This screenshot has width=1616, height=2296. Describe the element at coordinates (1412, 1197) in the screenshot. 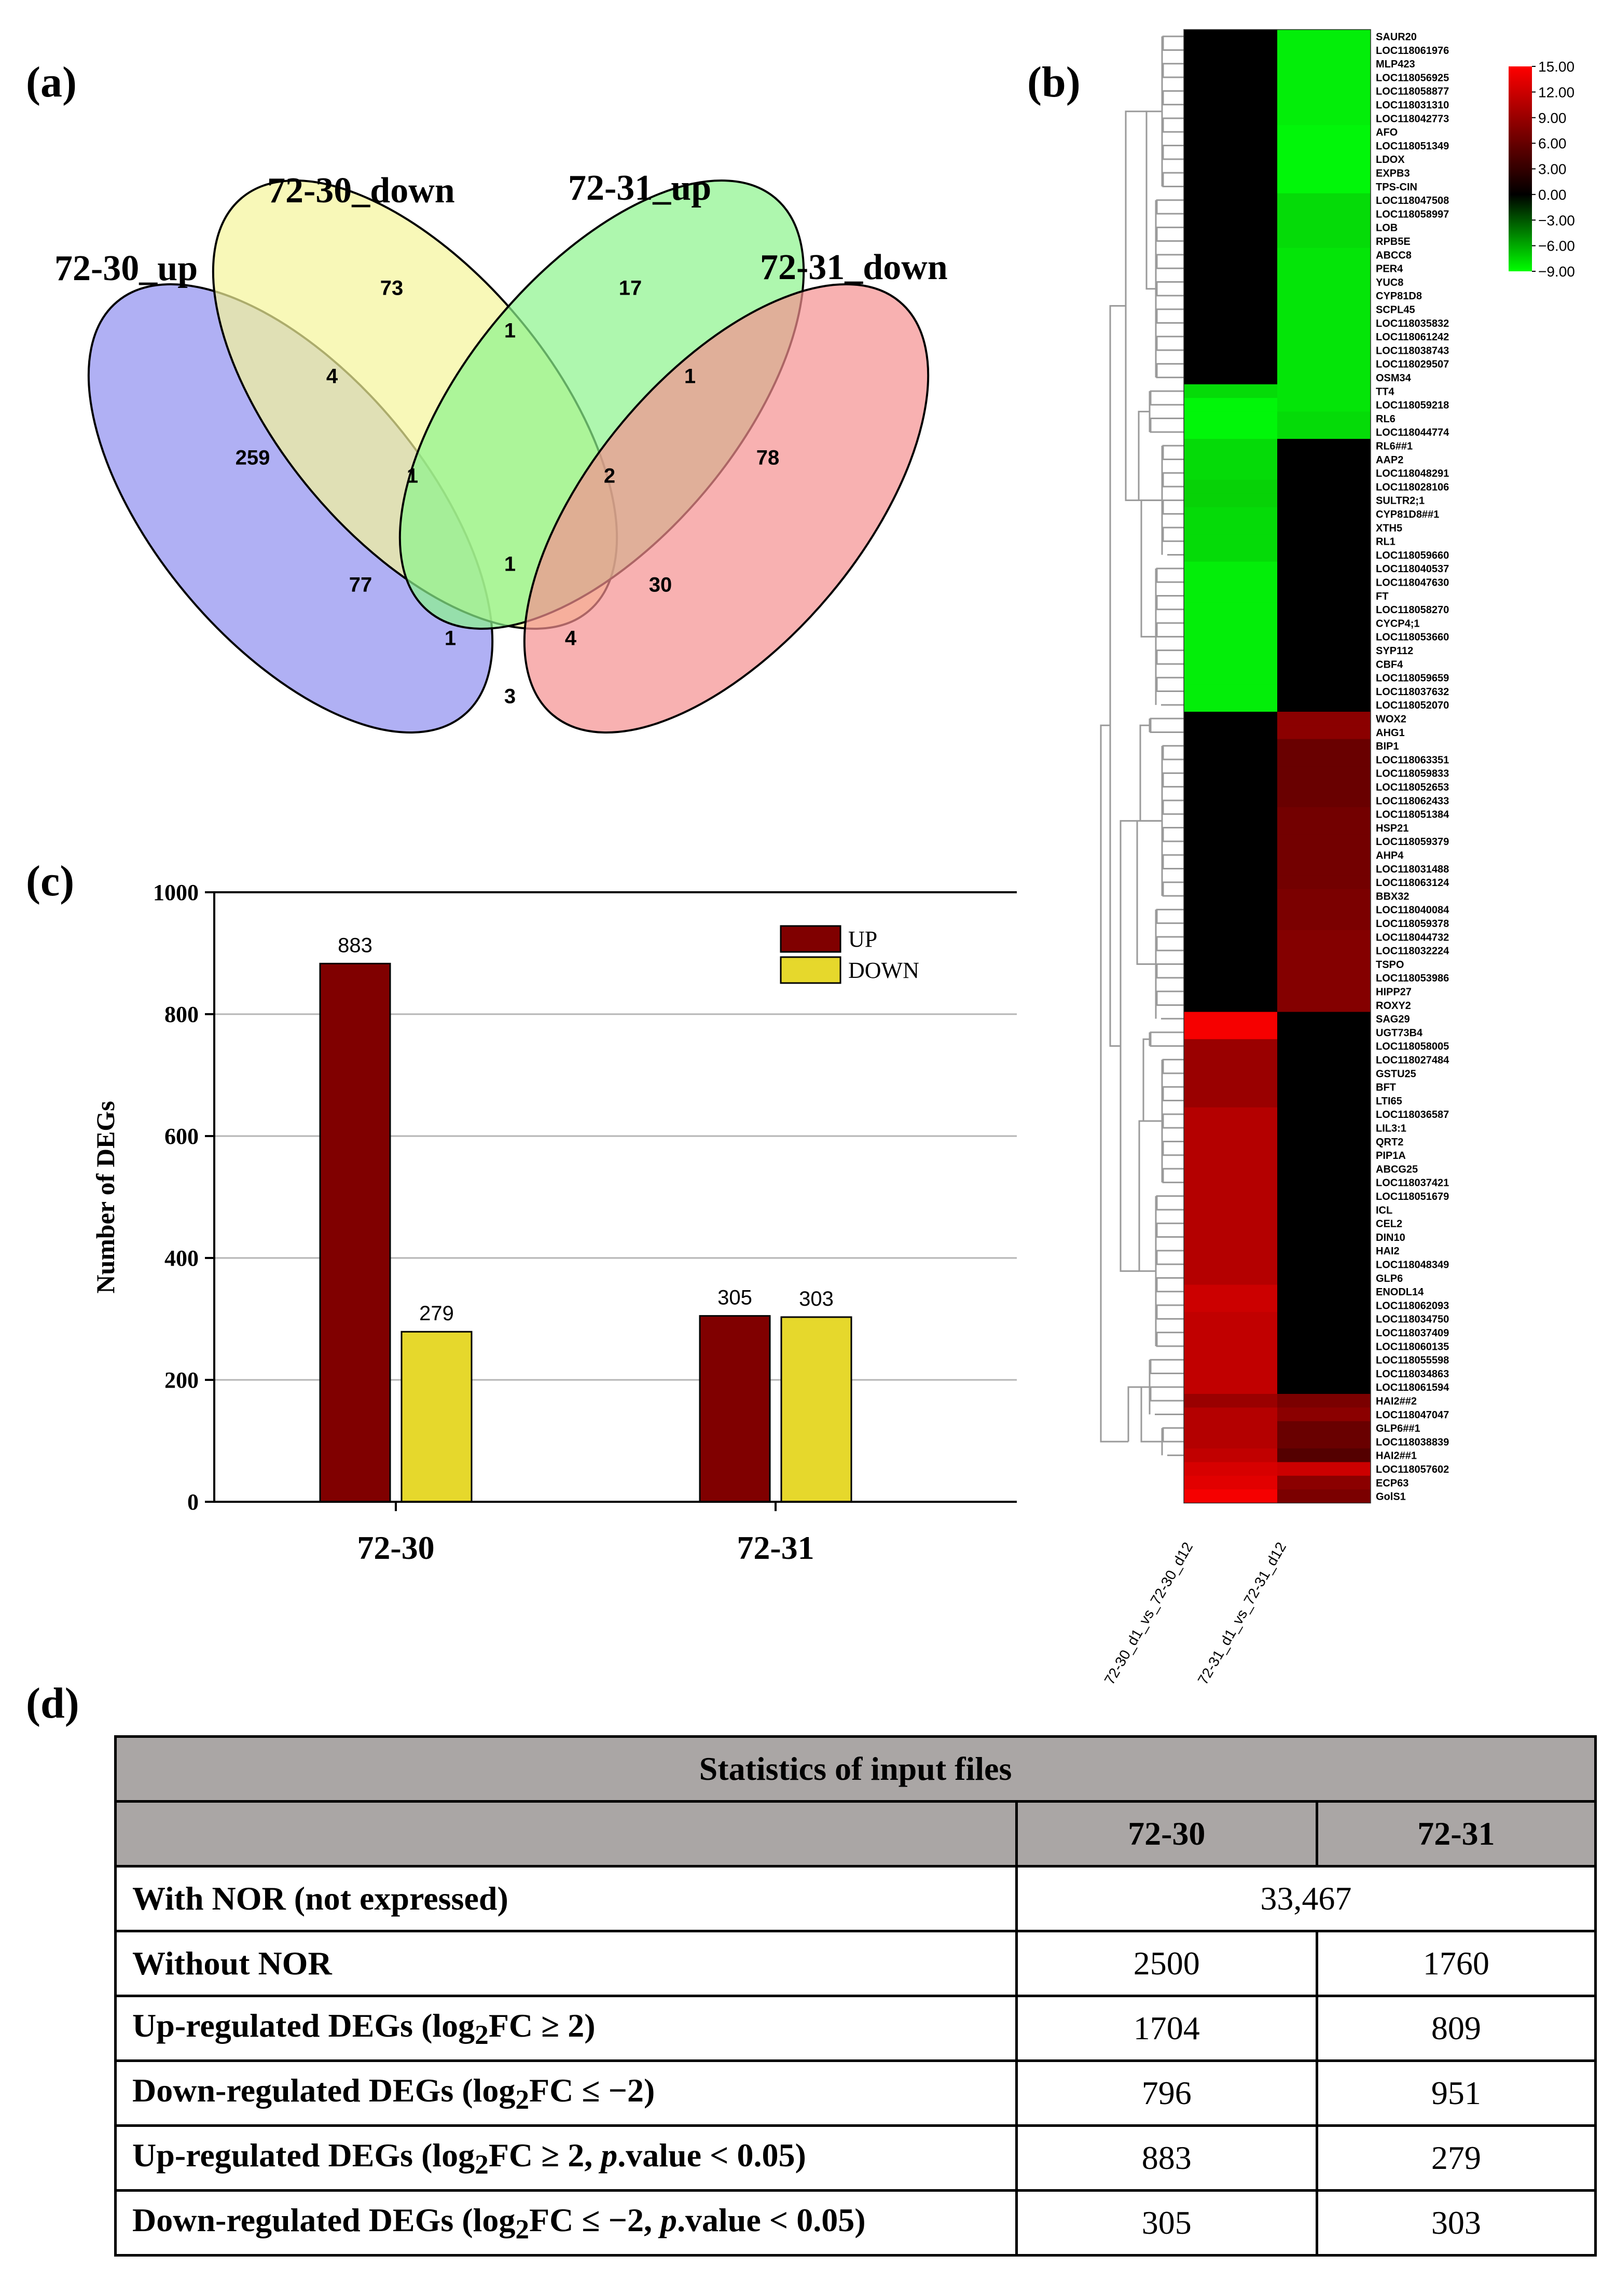

I see `heatmap-gene-label: LOC118051679` at that location.